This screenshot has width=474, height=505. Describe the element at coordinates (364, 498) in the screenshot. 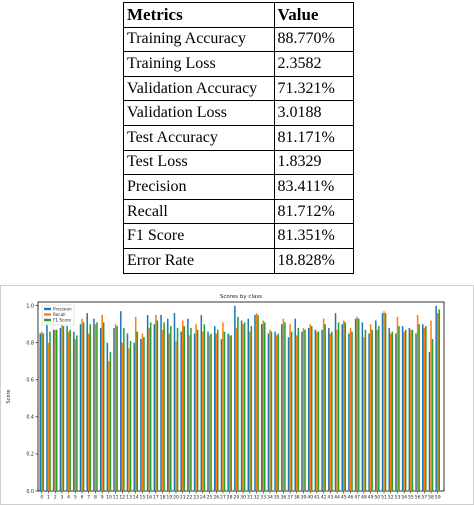

I see `x-tick-label: 48` at that location.